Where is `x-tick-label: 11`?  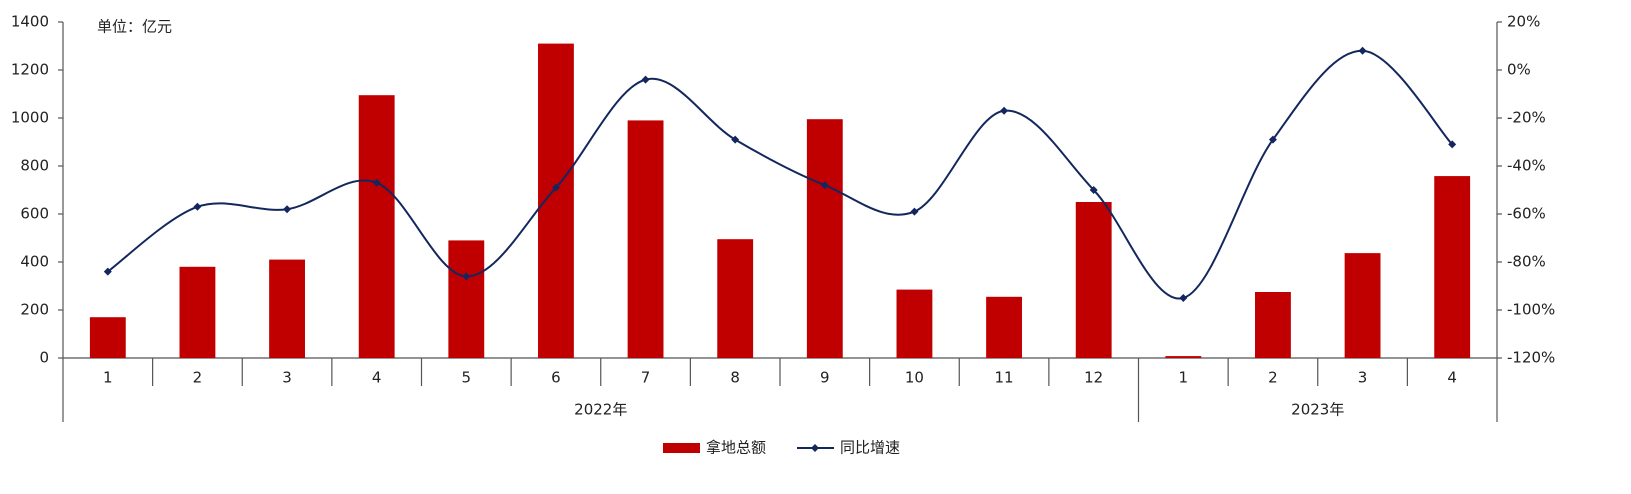
x-tick-label: 11 is located at coordinates (1004, 378).